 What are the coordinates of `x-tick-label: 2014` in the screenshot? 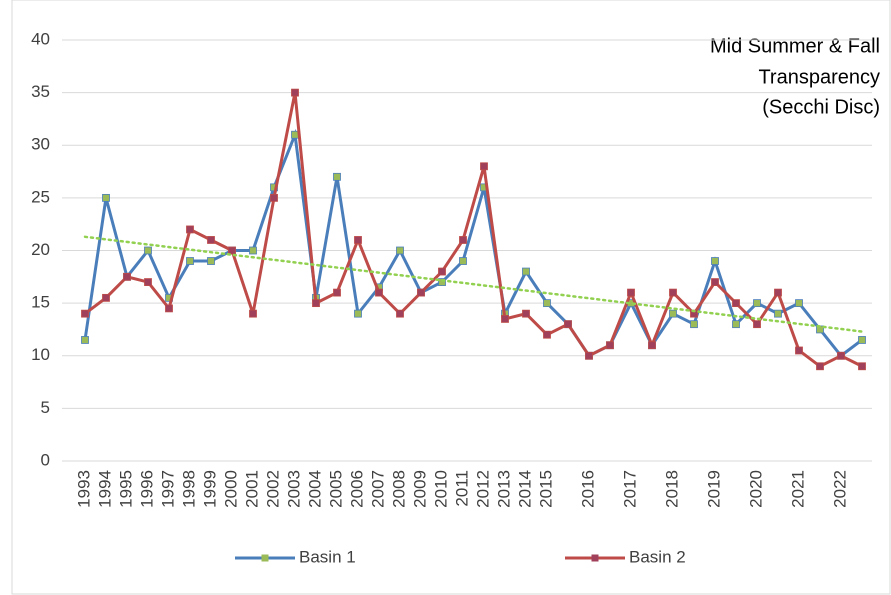 It's located at (524, 489).